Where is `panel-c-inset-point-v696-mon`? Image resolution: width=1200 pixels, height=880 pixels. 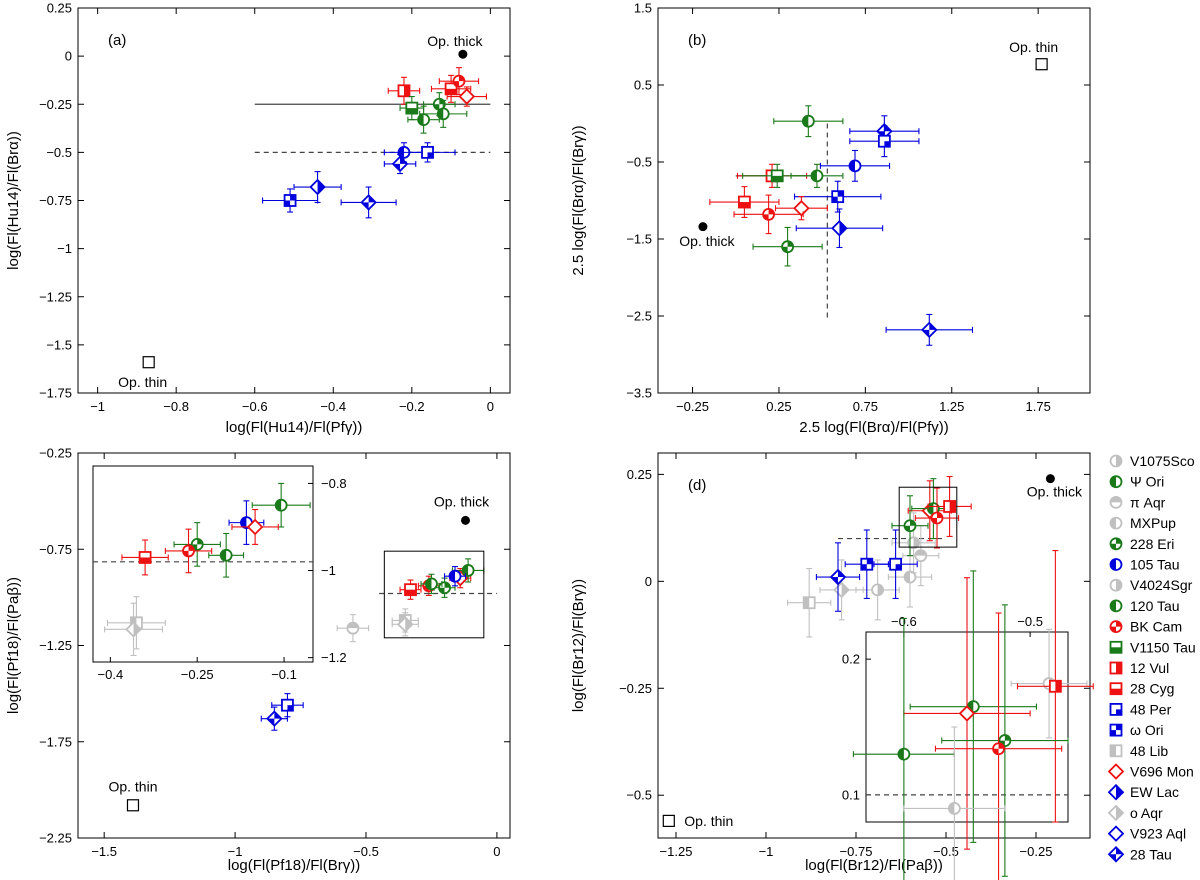
panel-c-inset-point-v696-mon is located at coordinates (255, 527).